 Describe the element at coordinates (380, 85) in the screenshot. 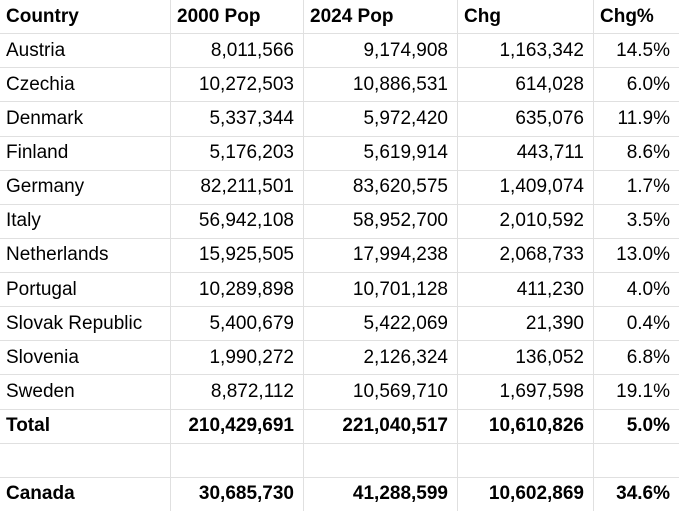

I see `cell-2024-pop: 10,886,531` at that location.